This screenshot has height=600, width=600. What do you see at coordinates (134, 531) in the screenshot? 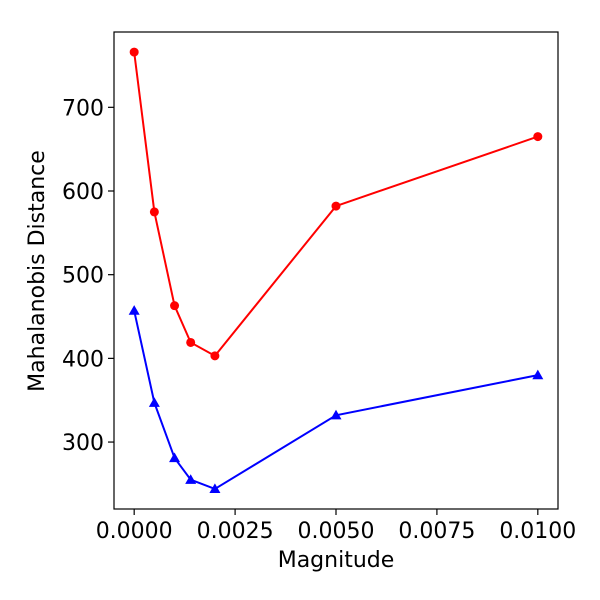
I see `x-tick-label: 0.0000` at bounding box center [134, 531].